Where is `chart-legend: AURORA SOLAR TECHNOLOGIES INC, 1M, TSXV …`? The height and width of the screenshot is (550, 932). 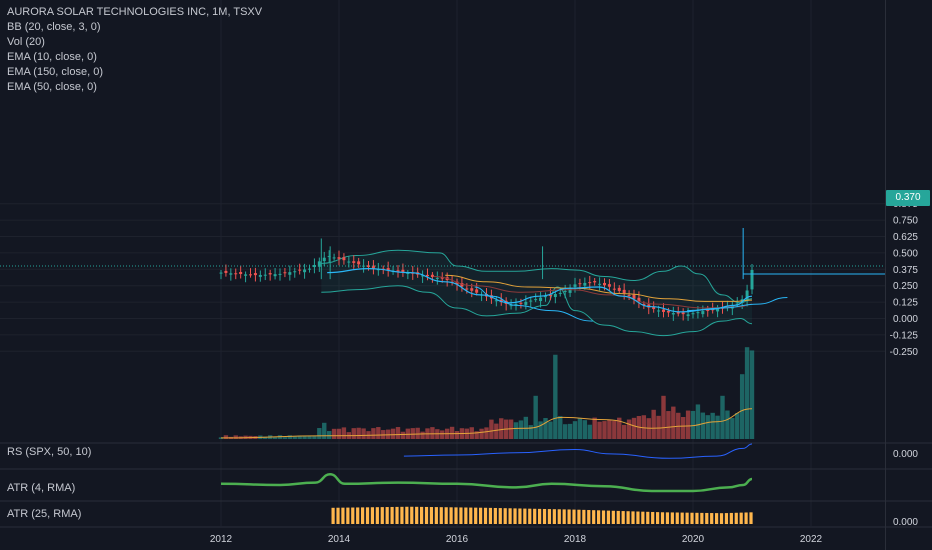 chart-legend: AURORA SOLAR TECHNOLOGIES INC, 1M, TSXV … is located at coordinates (134, 50).